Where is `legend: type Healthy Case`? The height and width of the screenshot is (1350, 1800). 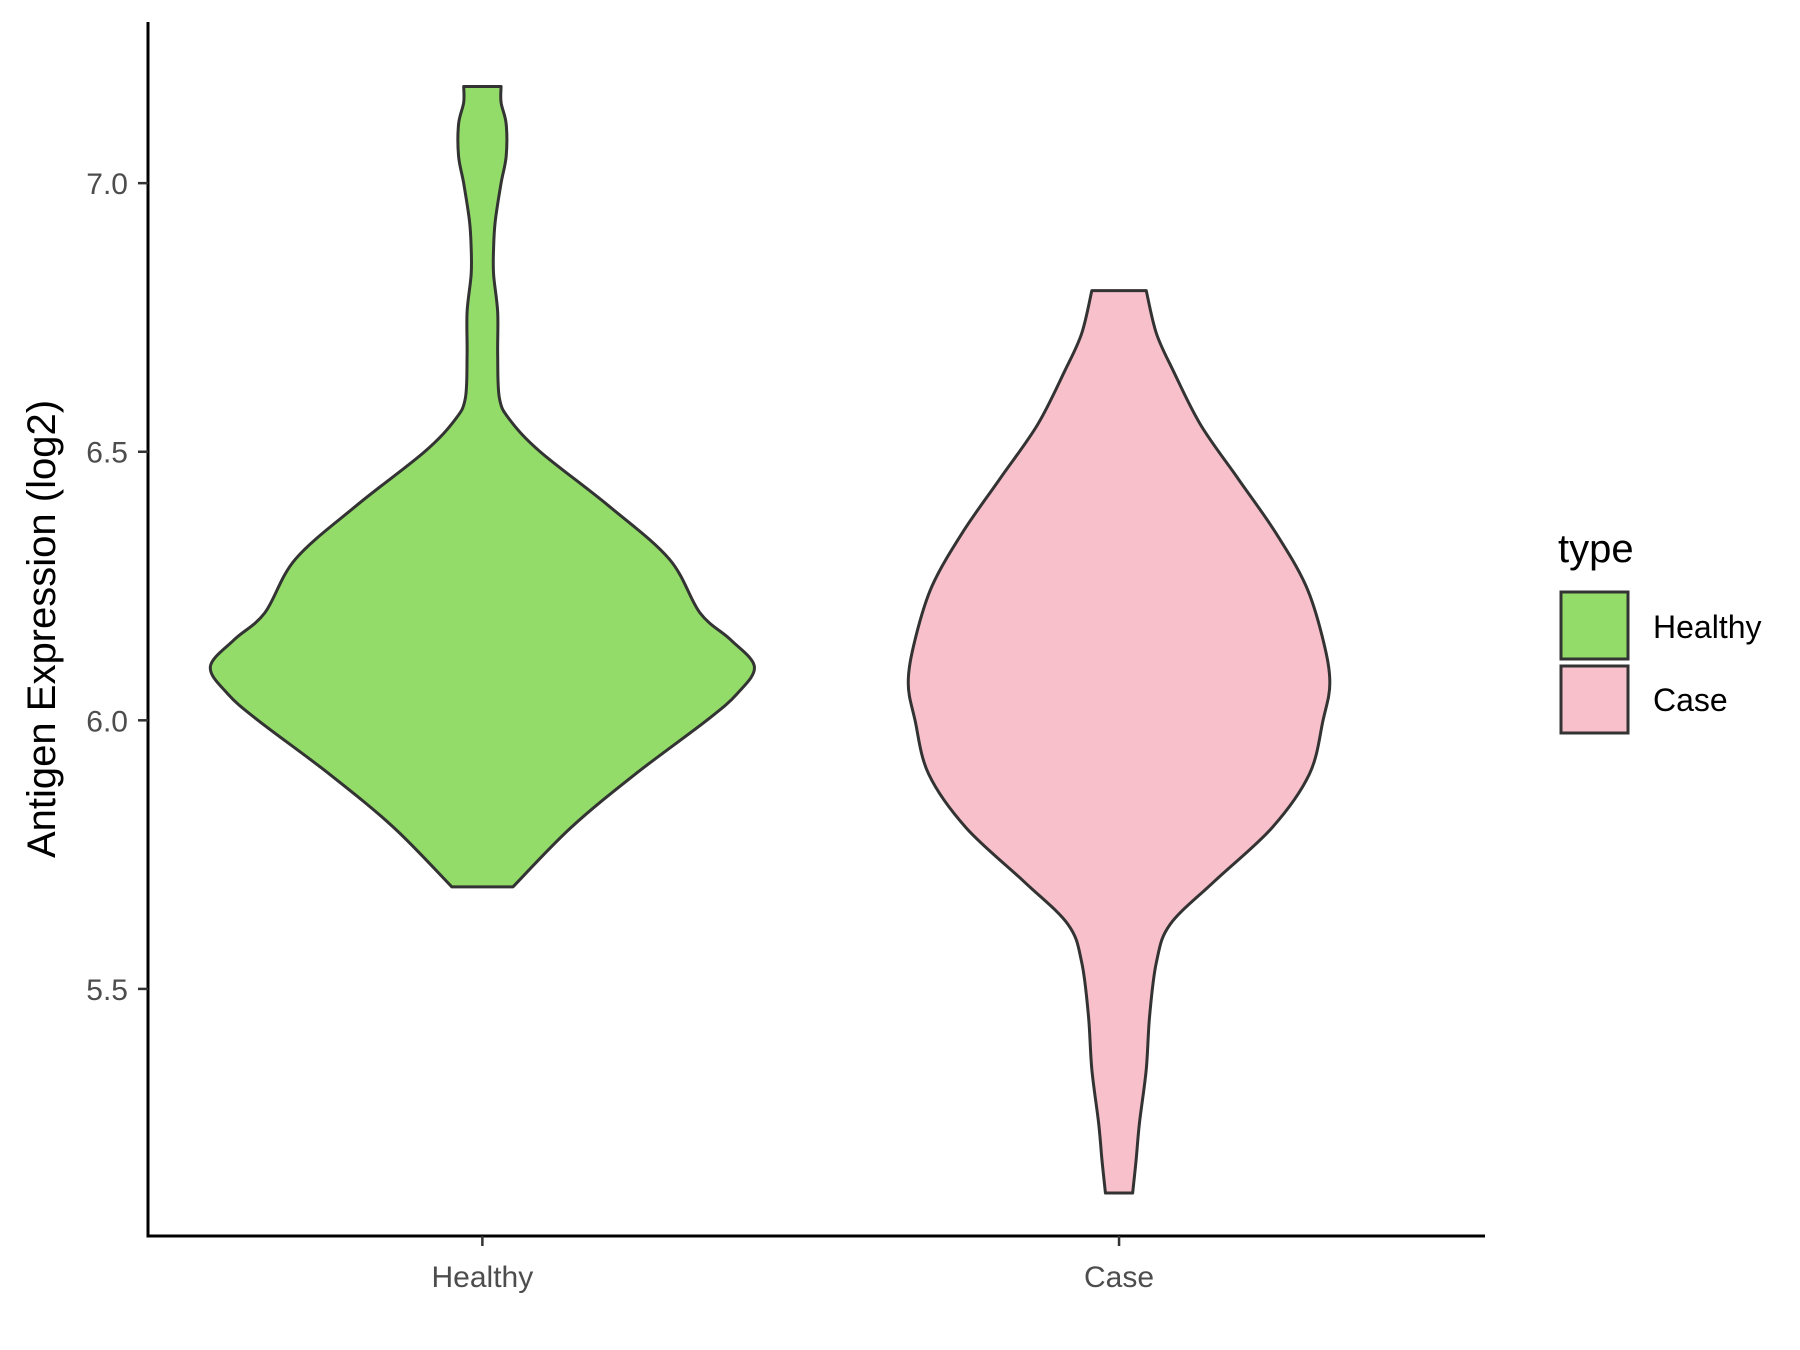 legend: type Healthy Case is located at coordinates (1660, 631).